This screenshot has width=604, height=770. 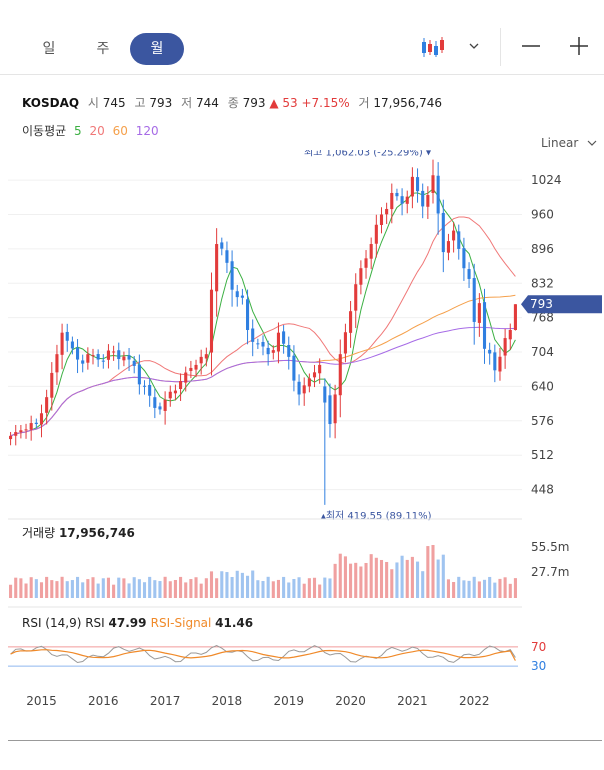 What do you see at coordinates (49, 49) in the screenshot?
I see `tab-day: 일` at bounding box center [49, 49].